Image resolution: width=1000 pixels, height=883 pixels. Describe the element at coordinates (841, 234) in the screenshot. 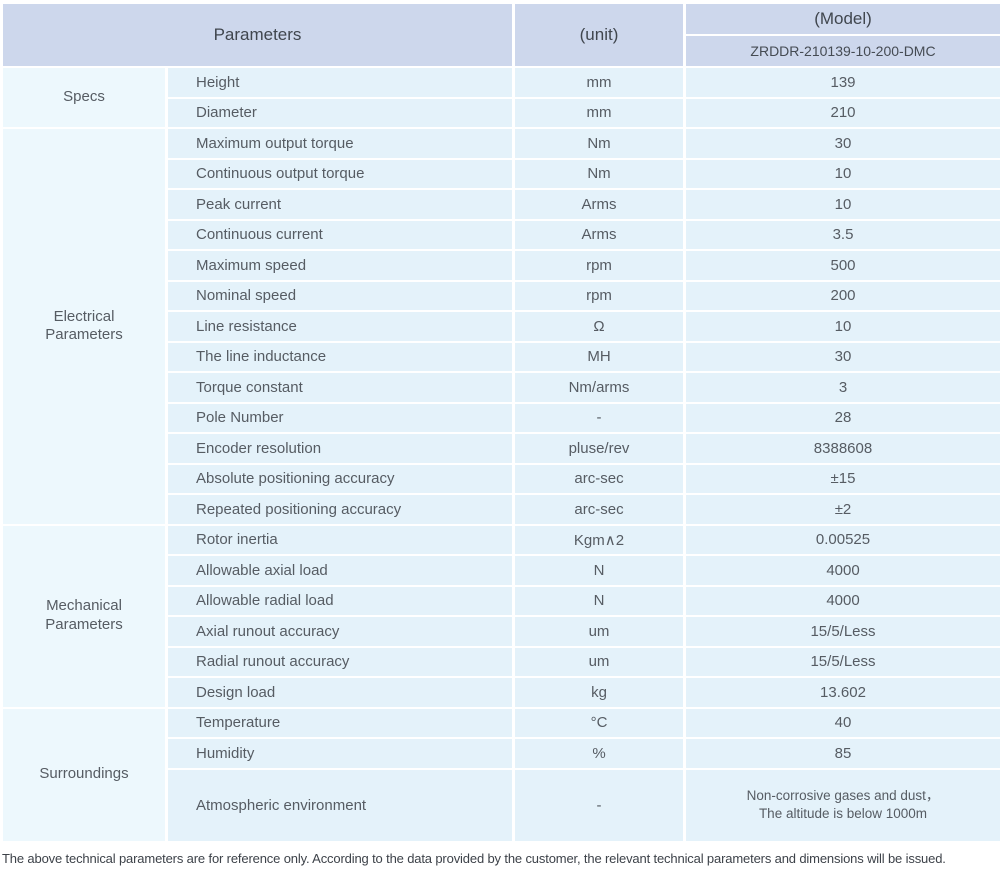

I see `value-cell: 3.5` at that location.